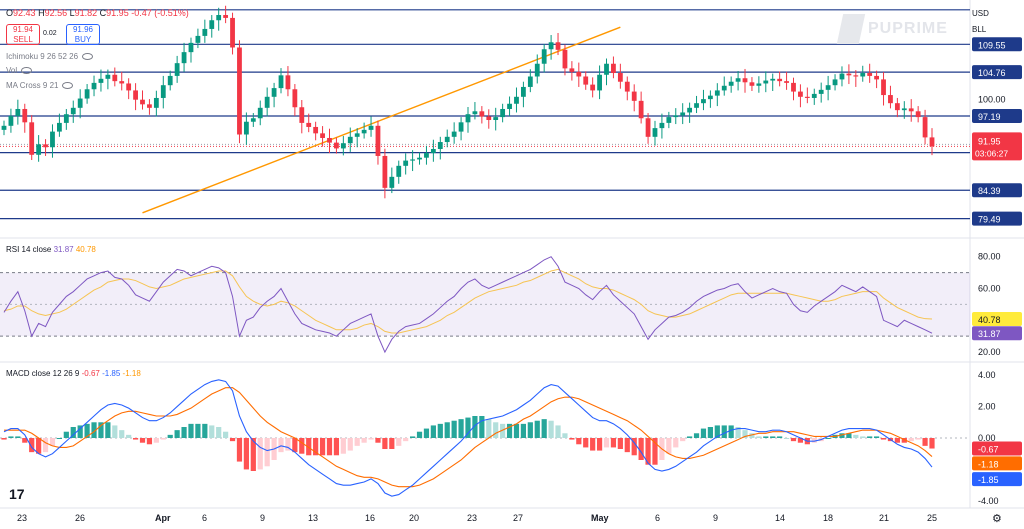  Describe the element at coordinates (160, 13) in the screenshot. I see `ohlc-change: -0.47 (-0.51%)` at that location.